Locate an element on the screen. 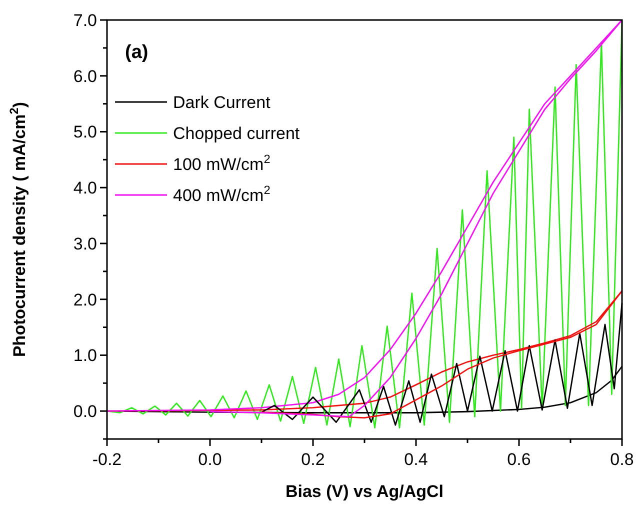 The image size is (637, 509). legend-label: 400 mW/cm$^{2}$ is located at coordinates (222, 193).